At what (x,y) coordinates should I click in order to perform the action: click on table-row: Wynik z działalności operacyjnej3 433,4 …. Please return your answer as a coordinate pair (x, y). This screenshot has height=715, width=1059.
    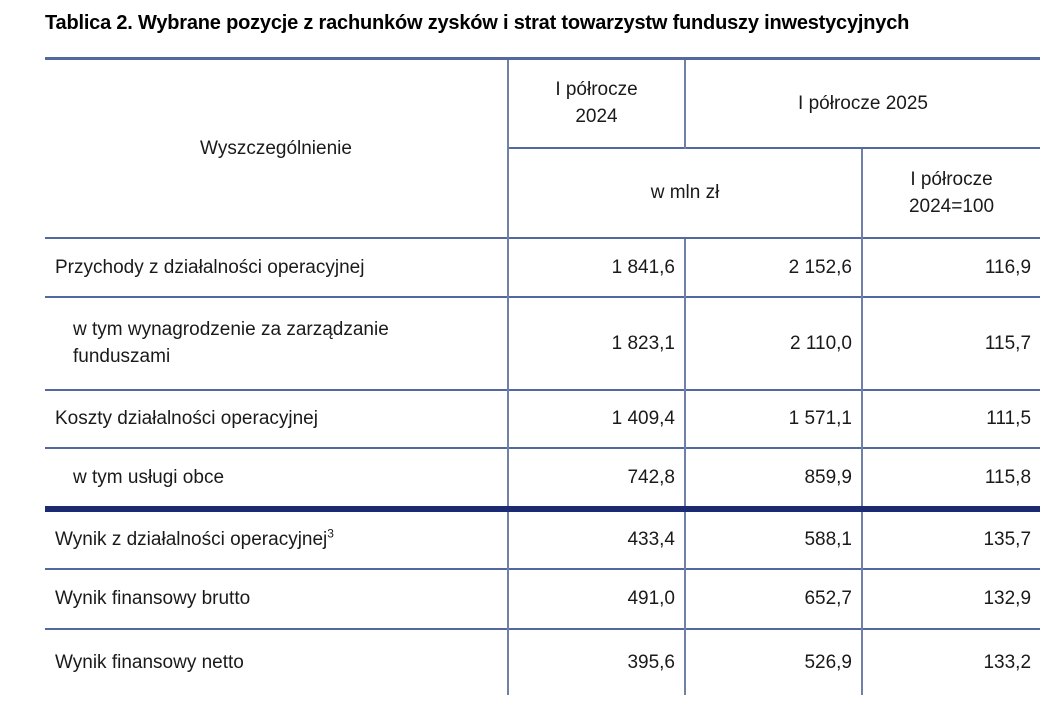
    Looking at the image, I should click on (543, 537).